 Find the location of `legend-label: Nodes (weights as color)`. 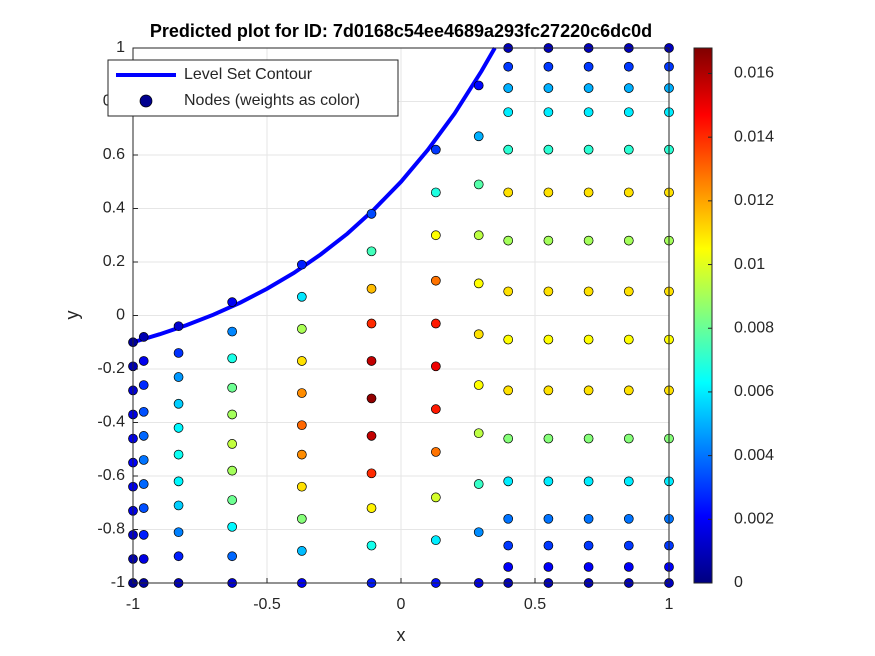

legend-label: Nodes (weights as color) is located at coordinates (272, 100).